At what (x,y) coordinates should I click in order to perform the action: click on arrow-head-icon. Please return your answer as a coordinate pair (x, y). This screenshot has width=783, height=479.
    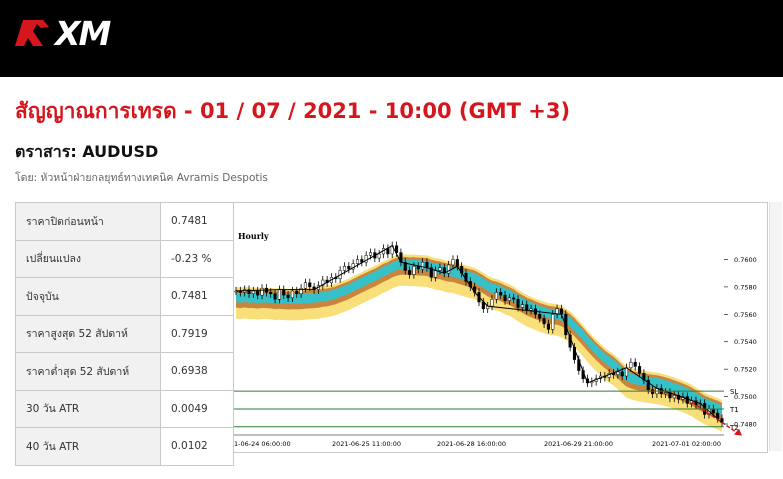
    Looking at the image, I should click on (738, 432).